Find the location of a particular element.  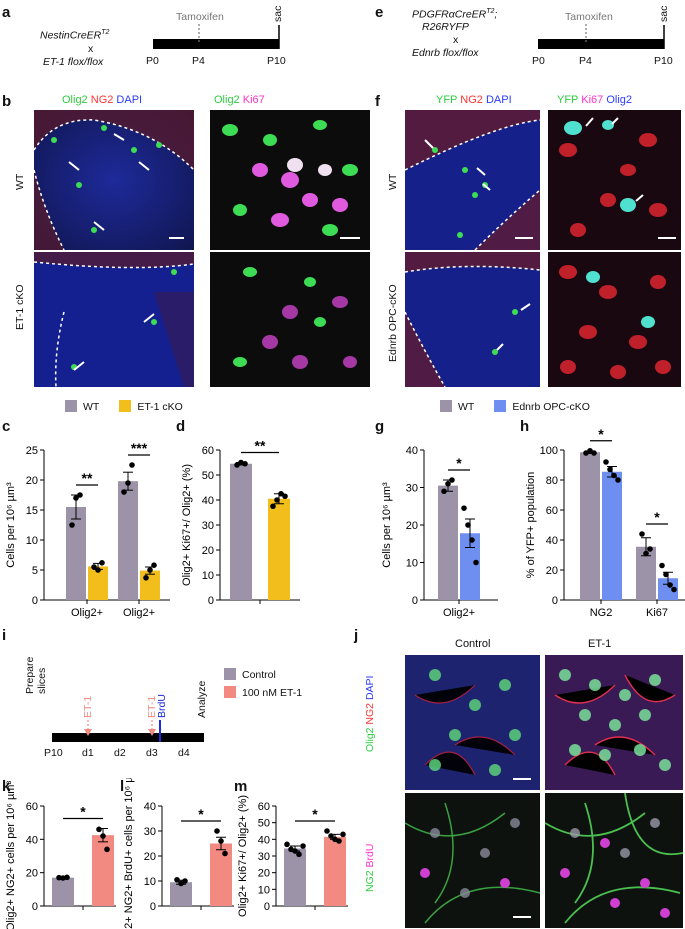

significance-label: ** is located at coordinates (87, 478).